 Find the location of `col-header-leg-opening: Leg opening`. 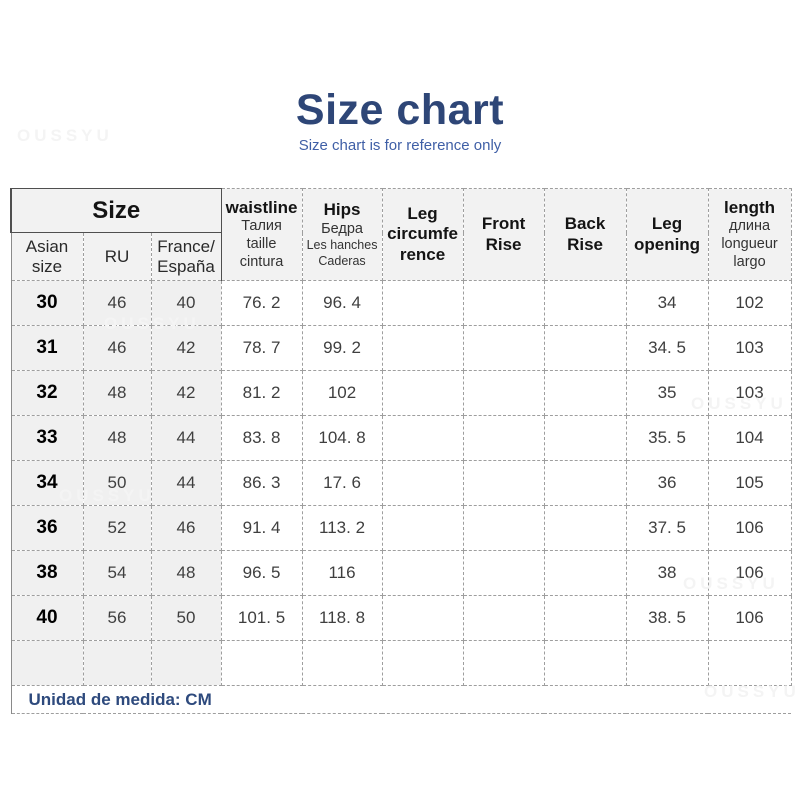

col-header-leg-opening: Leg opening is located at coordinates (667, 234).